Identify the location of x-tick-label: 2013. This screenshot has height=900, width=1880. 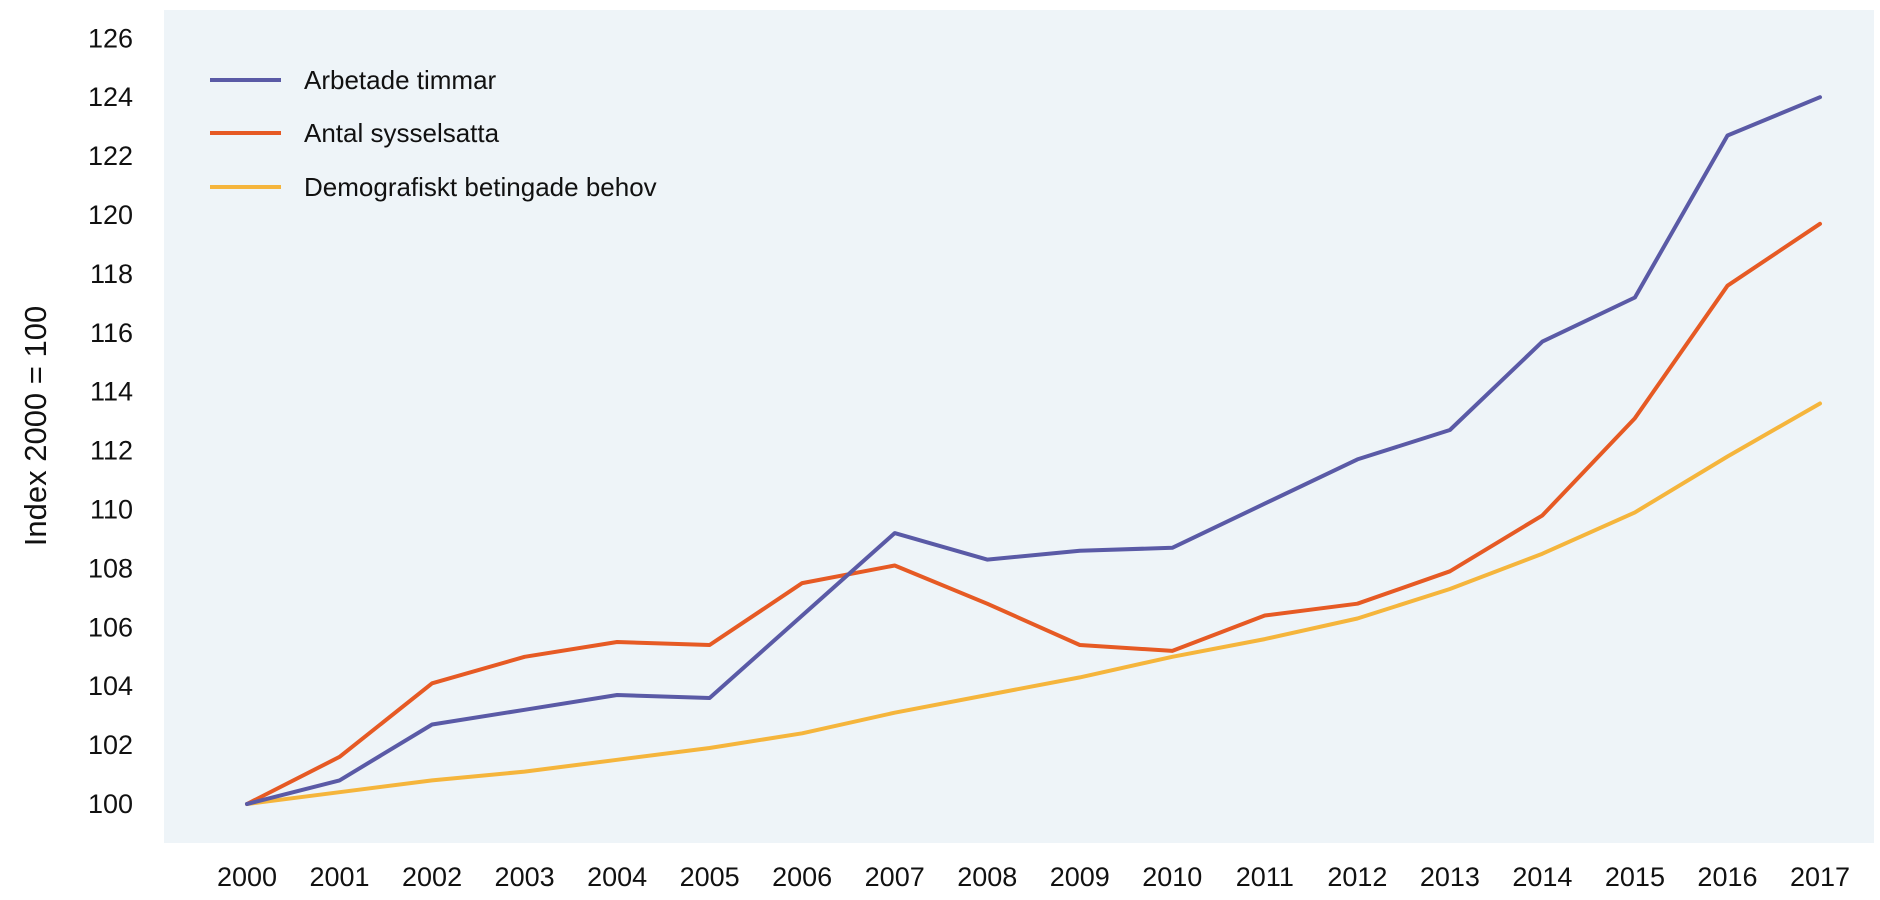
(1450, 877).